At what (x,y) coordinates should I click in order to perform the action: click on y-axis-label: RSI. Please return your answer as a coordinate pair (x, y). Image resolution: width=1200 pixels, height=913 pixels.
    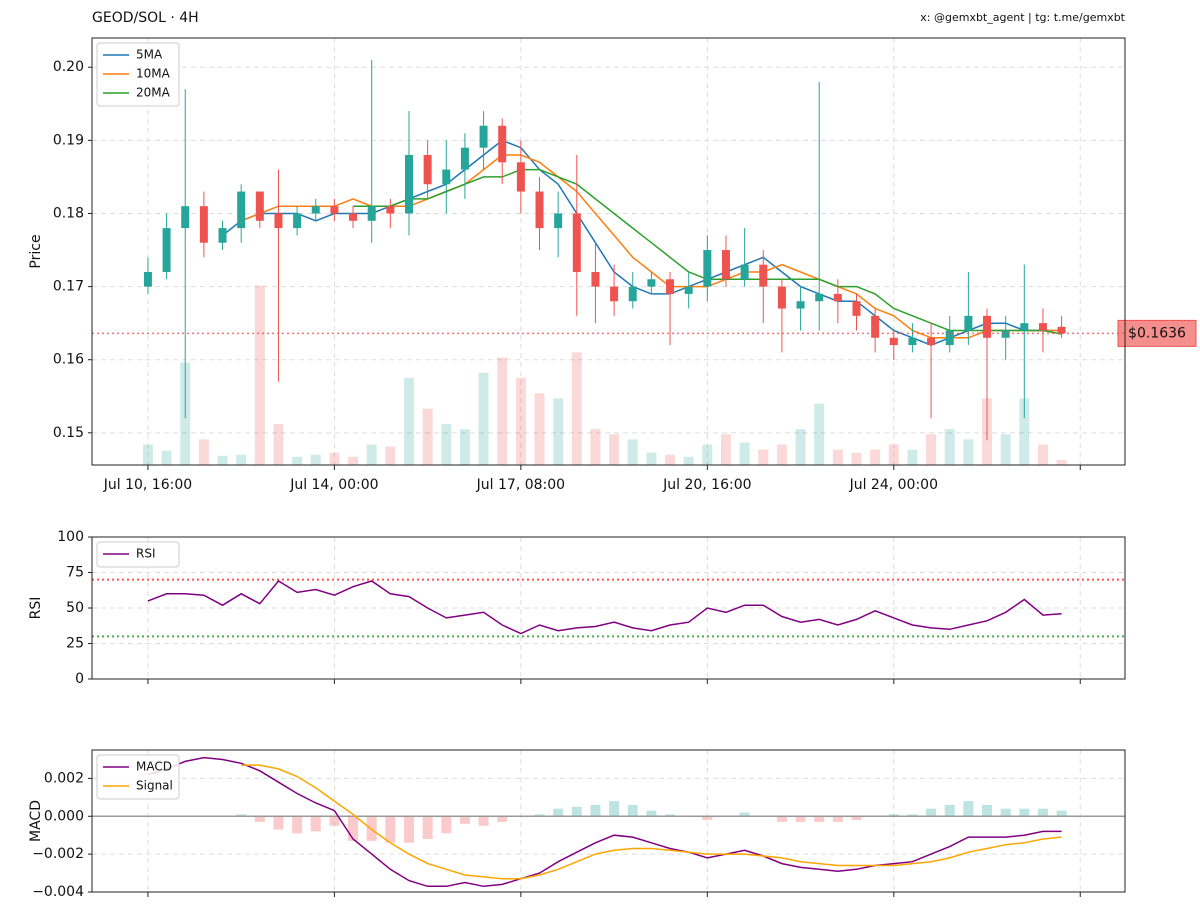
    Looking at the image, I should click on (36, 608).